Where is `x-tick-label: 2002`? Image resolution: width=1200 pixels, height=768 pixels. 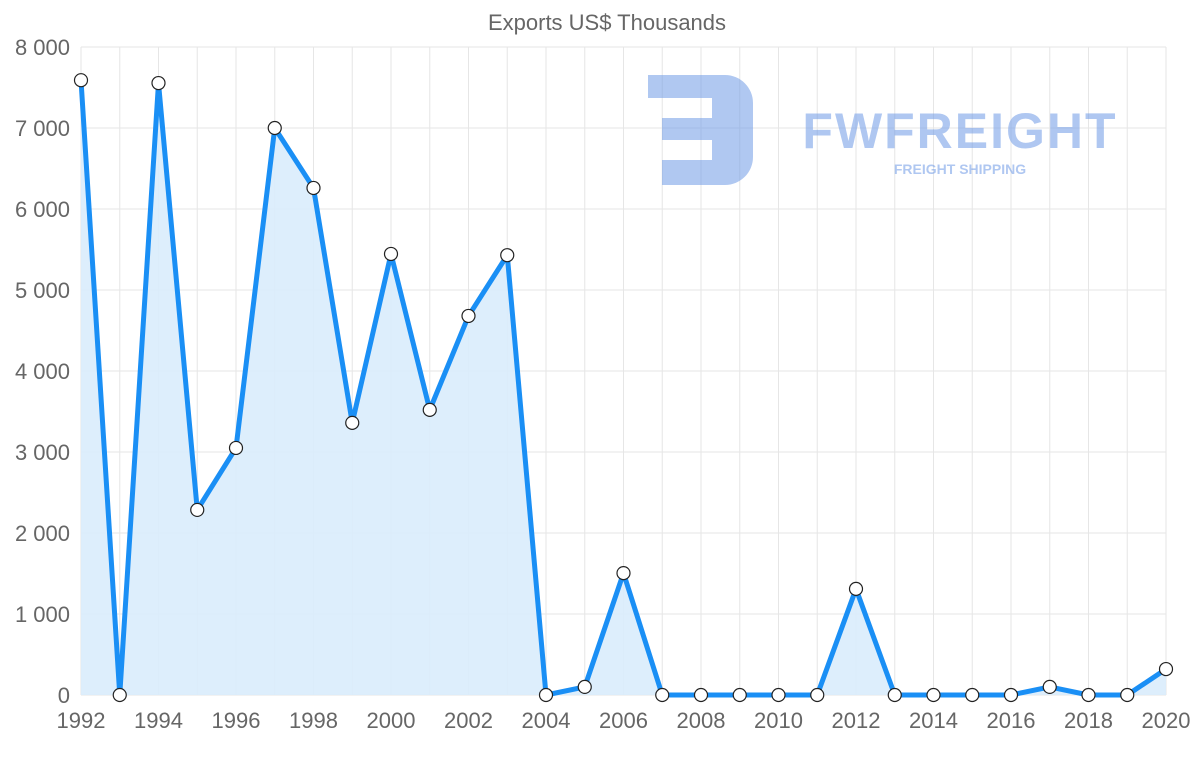 x-tick-label: 2002 is located at coordinates (468, 720).